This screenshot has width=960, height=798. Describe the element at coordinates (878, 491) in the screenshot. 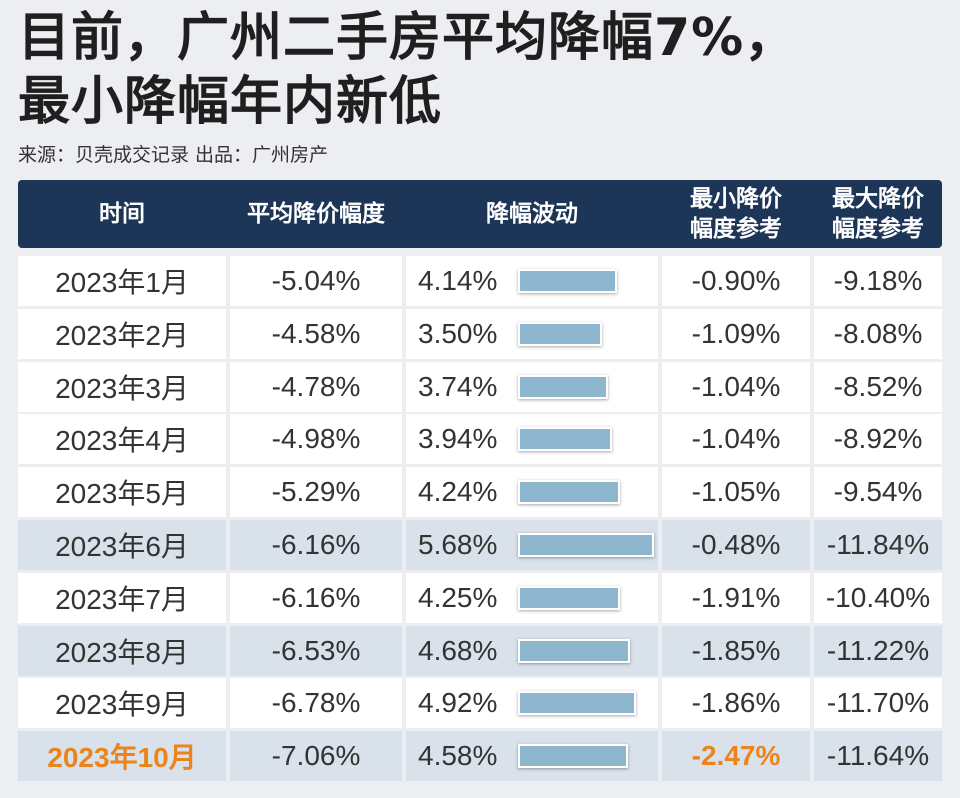

I see `max-drop-cell-text: -9.54%` at that location.